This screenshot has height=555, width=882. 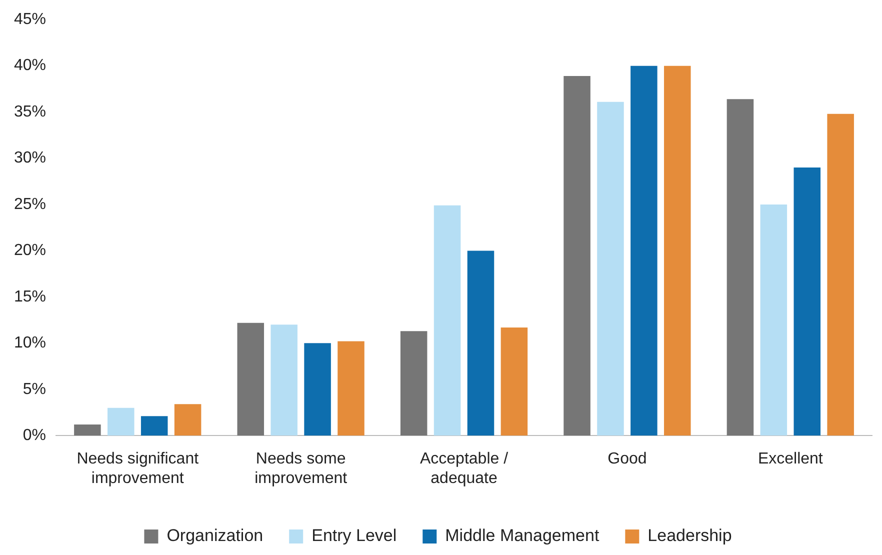 What do you see at coordinates (137, 459) in the screenshot?
I see `category-label: Needs significant` at bounding box center [137, 459].